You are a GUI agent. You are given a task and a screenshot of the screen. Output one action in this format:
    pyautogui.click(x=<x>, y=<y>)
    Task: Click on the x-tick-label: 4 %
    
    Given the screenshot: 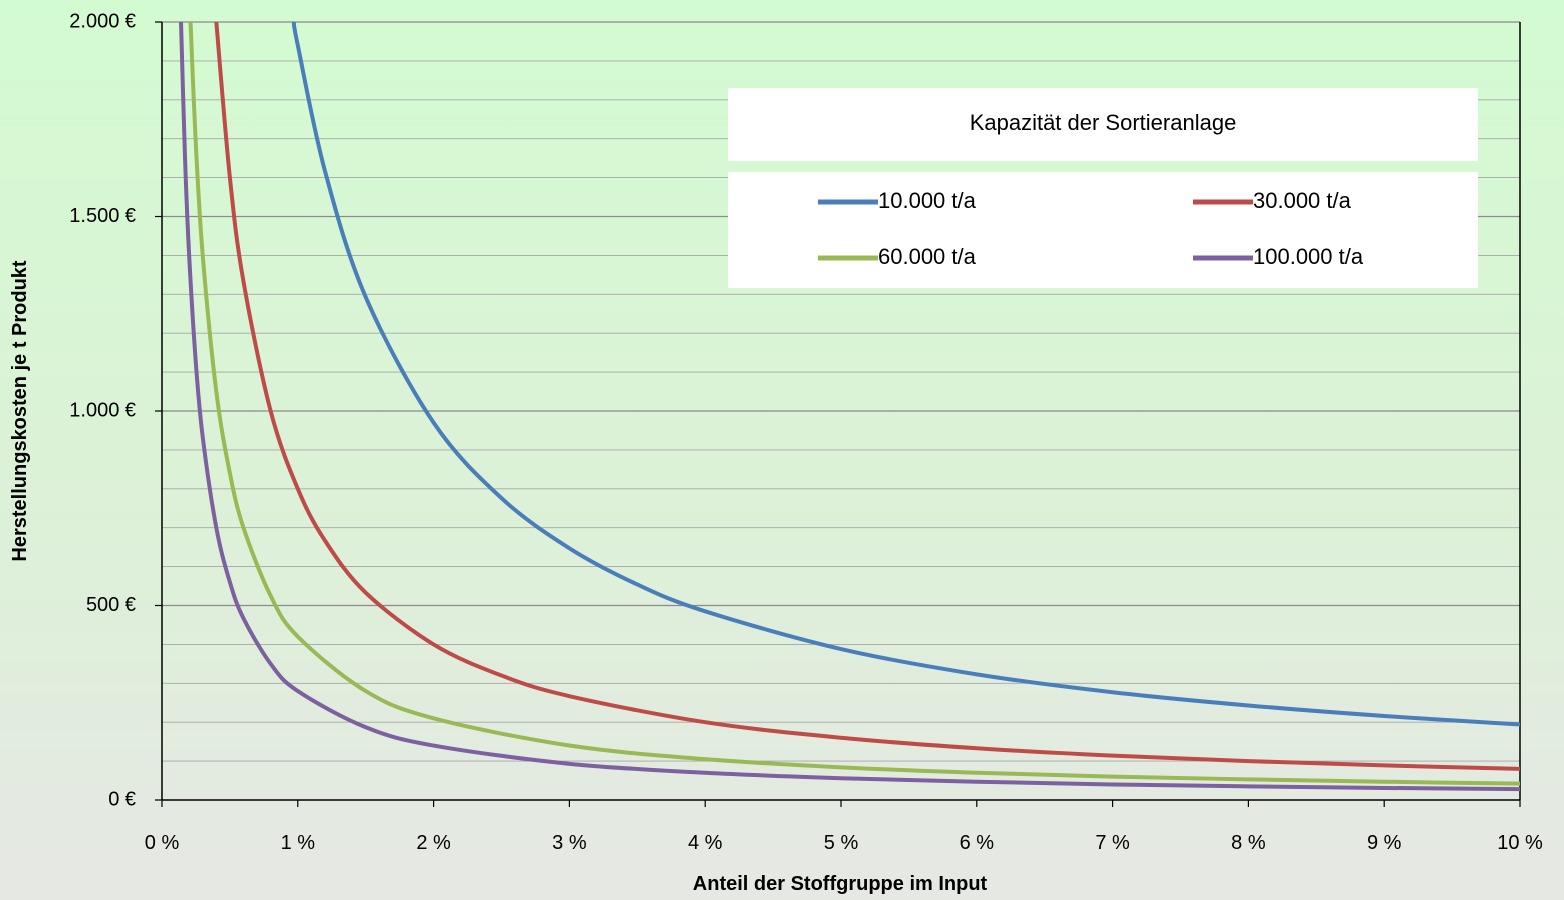 What is the action you would take?
    pyautogui.click(x=705, y=843)
    